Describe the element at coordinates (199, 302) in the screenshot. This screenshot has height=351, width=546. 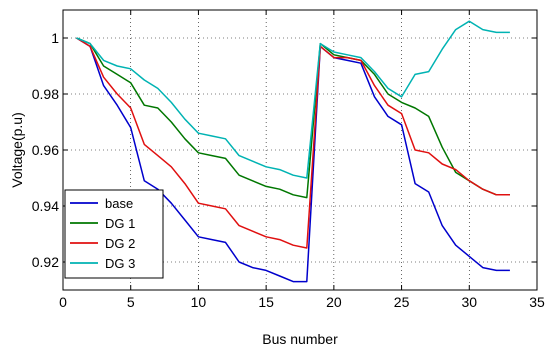
I see `x-tick-label: 10` at that location.